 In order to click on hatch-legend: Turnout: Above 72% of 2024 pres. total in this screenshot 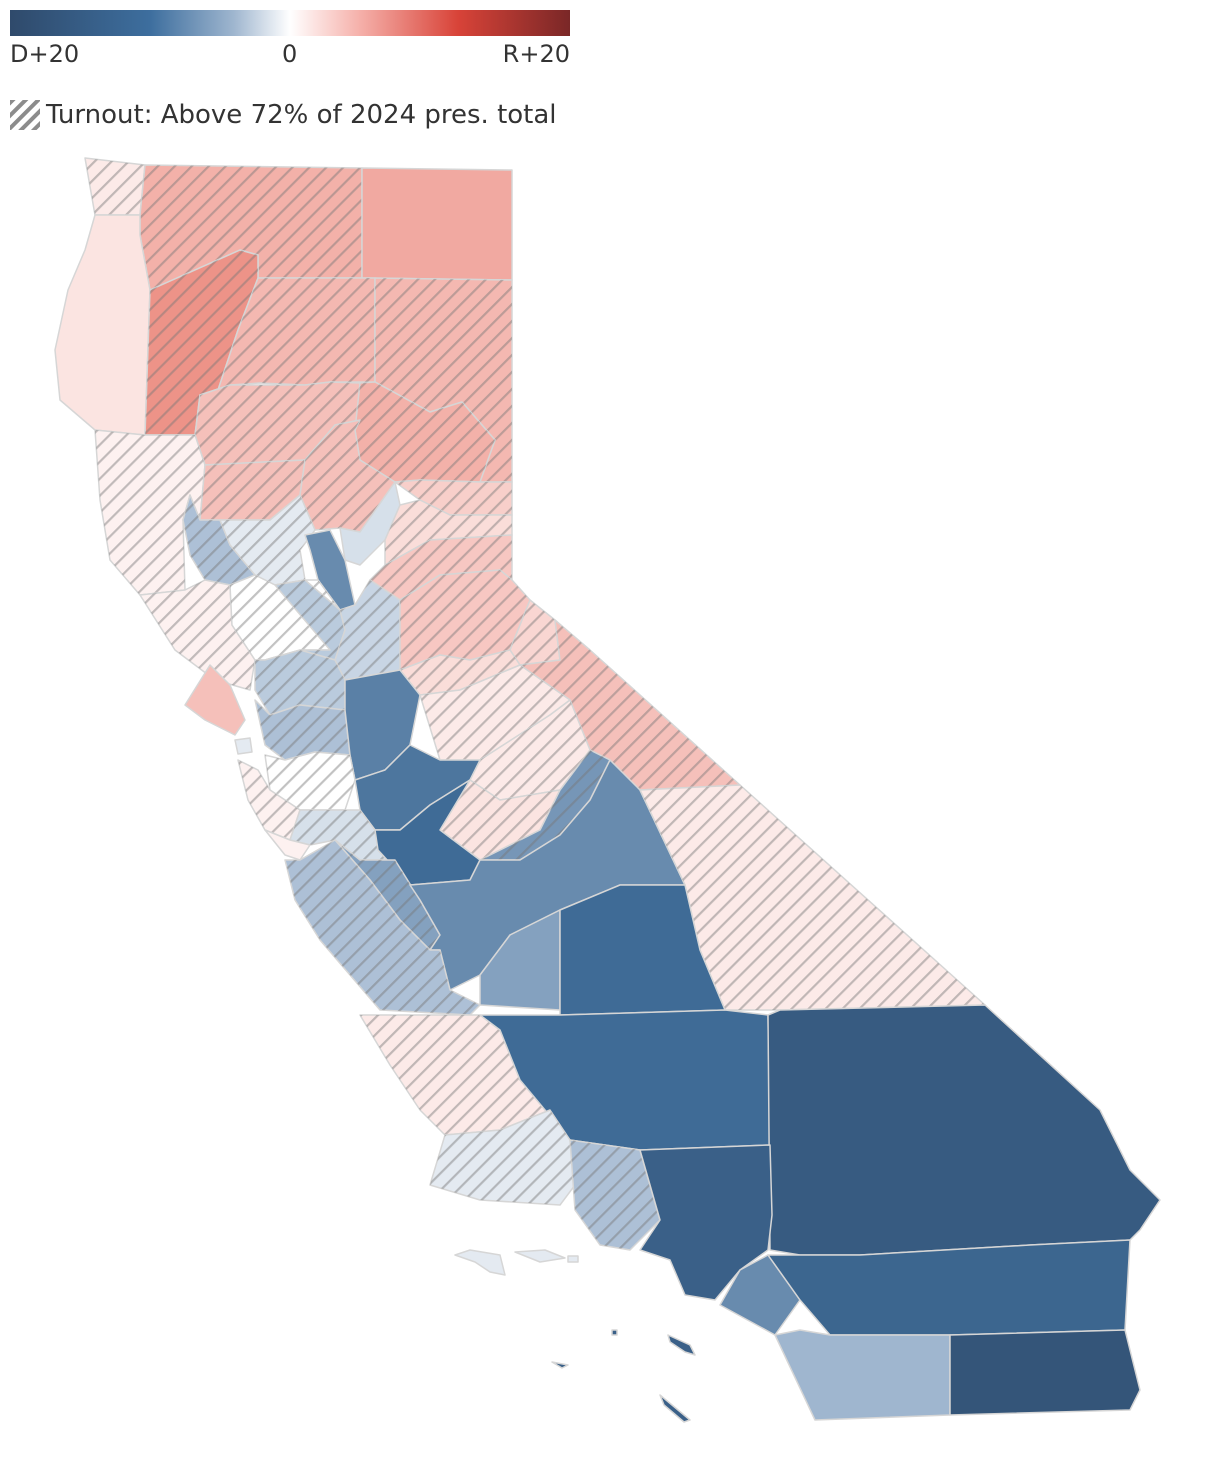, I will do `click(283, 115)`.